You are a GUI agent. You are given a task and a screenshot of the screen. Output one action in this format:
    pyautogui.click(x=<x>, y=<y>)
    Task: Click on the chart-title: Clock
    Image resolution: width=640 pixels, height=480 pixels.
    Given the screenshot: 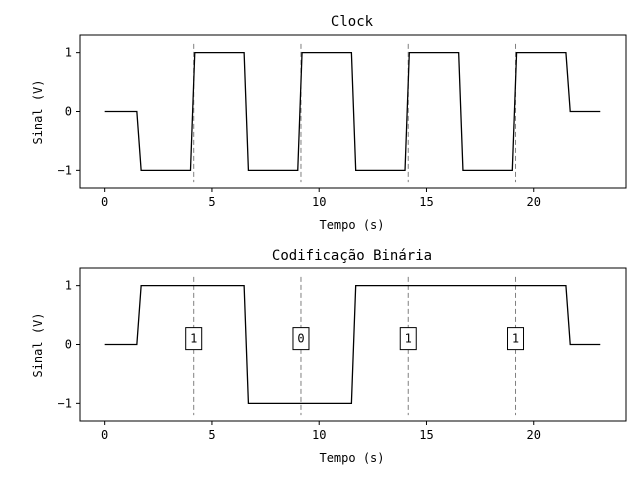 What is the action you would take?
    pyautogui.click(x=352, y=22)
    